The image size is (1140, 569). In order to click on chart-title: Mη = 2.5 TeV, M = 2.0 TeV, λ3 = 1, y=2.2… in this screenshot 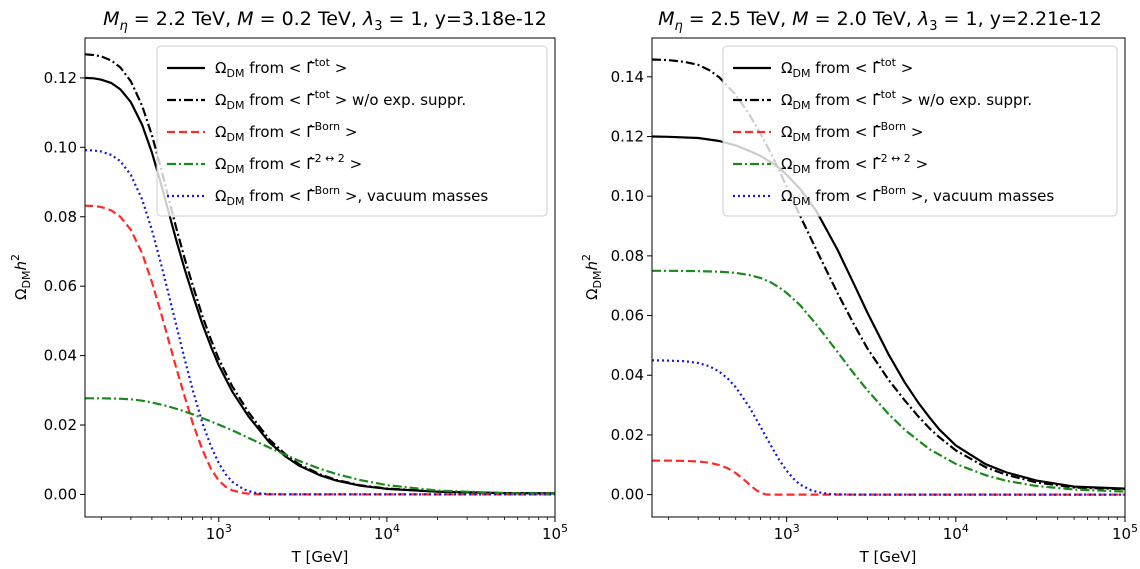, I will do `click(880, 21)`.